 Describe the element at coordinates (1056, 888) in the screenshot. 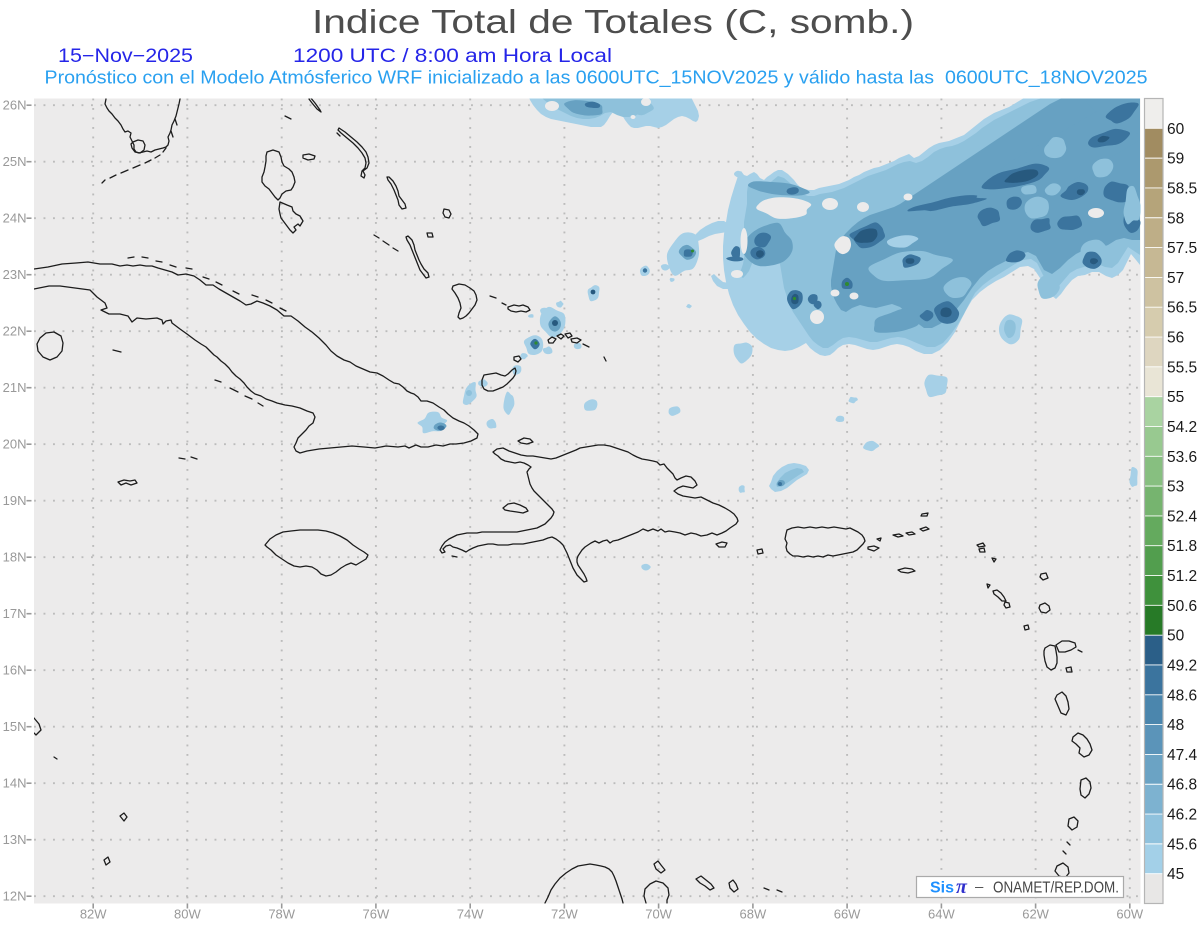

I see `svg-text: ONAMET/REP.DOM.` at that location.